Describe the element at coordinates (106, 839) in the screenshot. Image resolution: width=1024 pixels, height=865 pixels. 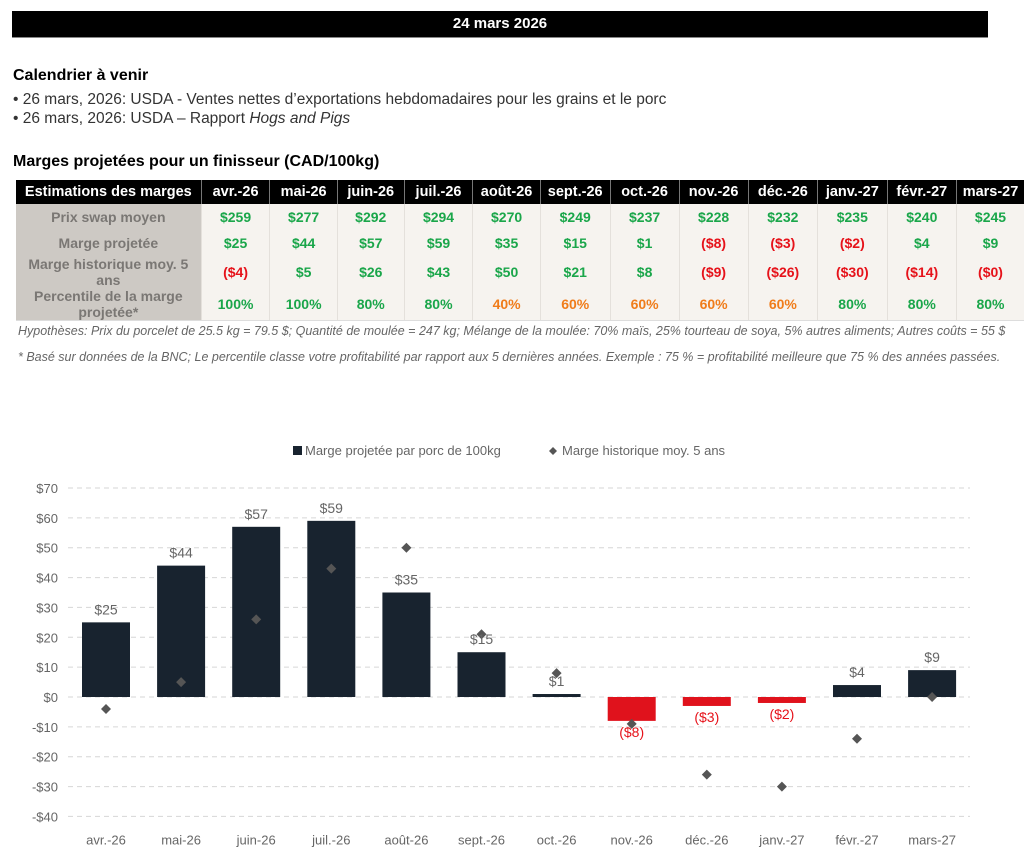
I see `x-tick-label: avr.-26` at that location.